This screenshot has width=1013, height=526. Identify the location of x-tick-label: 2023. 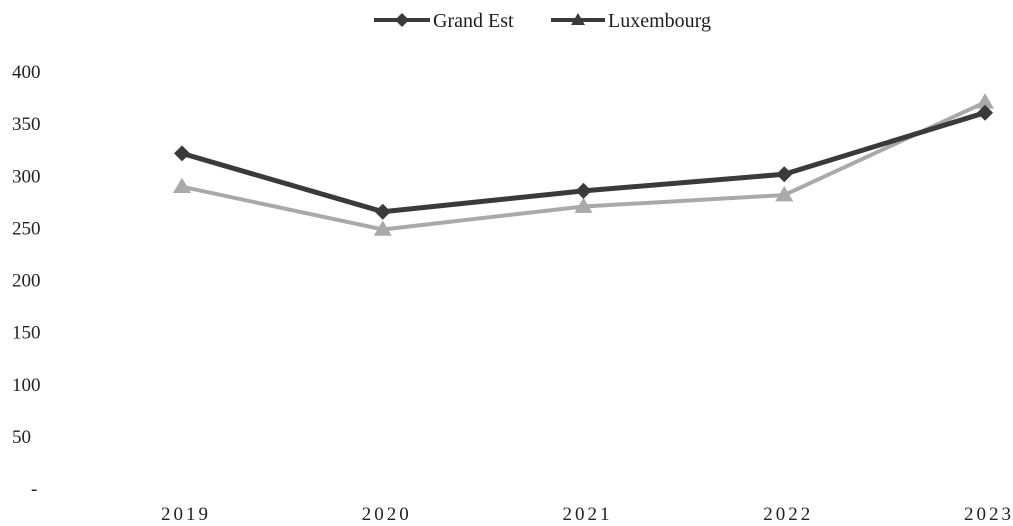
(988, 514).